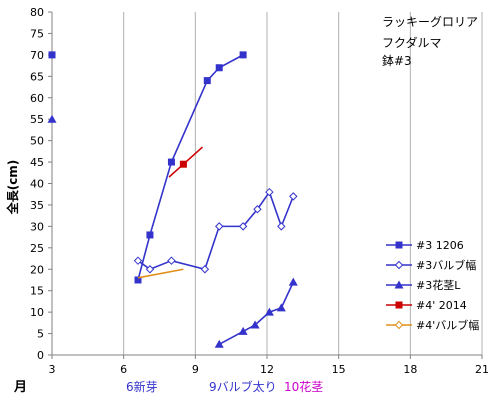 The height and width of the screenshot is (404, 501). Describe the element at coordinates (37, 33) in the screenshot. I see `y-tick-label-75: 75` at that location.